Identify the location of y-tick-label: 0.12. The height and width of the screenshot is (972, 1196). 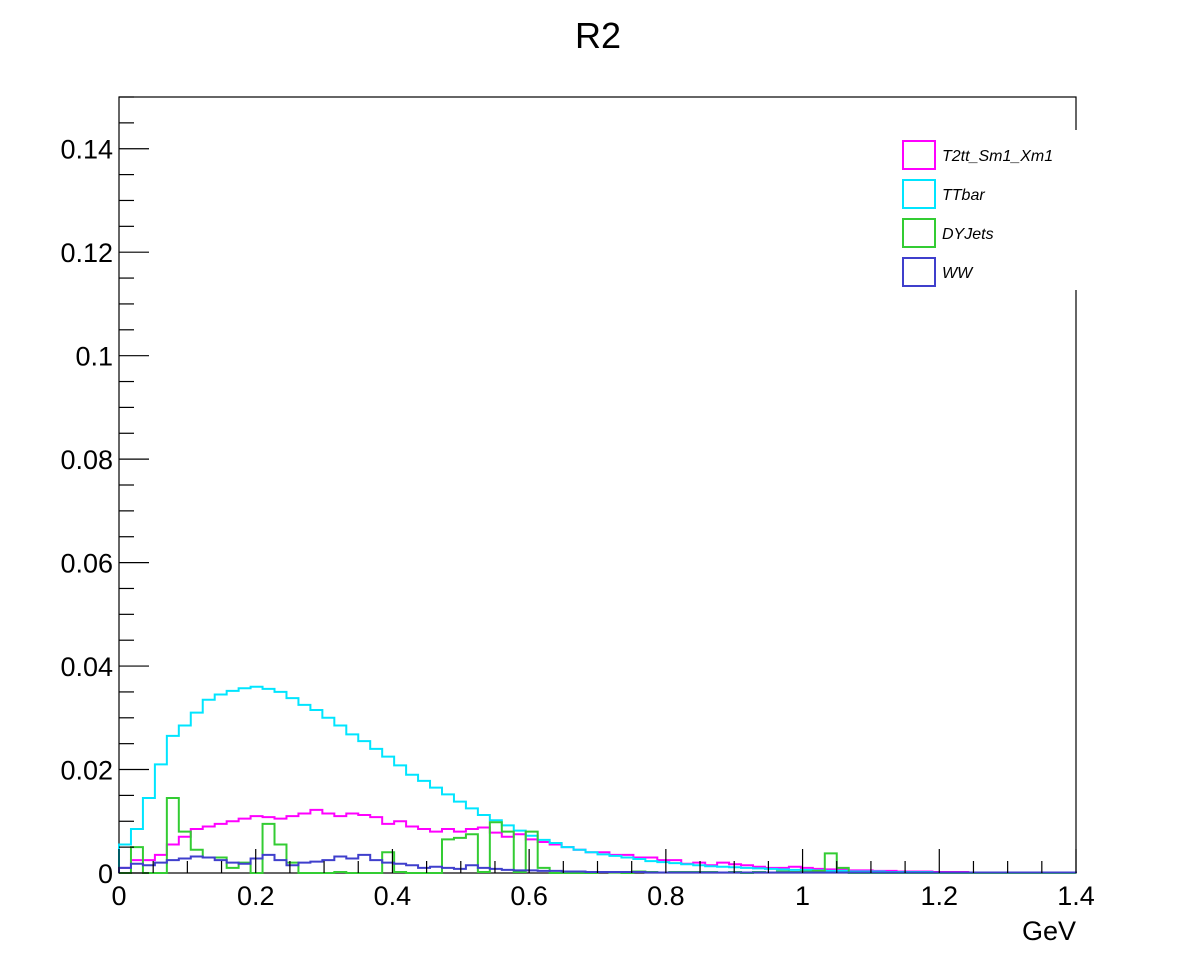
(86, 253).